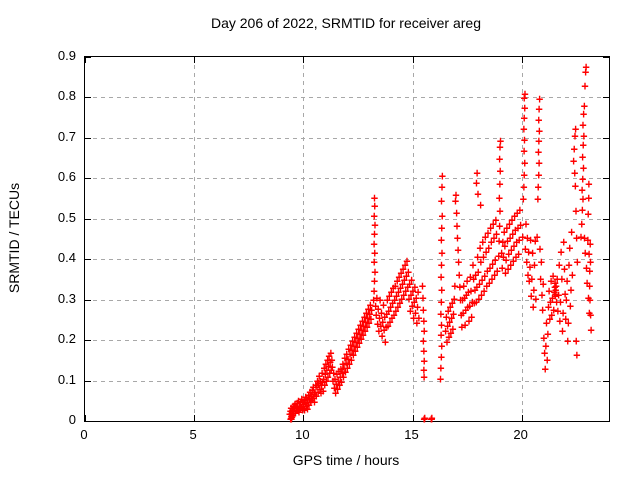 This screenshot has width=640, height=480. Describe the element at coordinates (66, 217) in the screenshot. I see `y-tick-label: 0.5` at that location.